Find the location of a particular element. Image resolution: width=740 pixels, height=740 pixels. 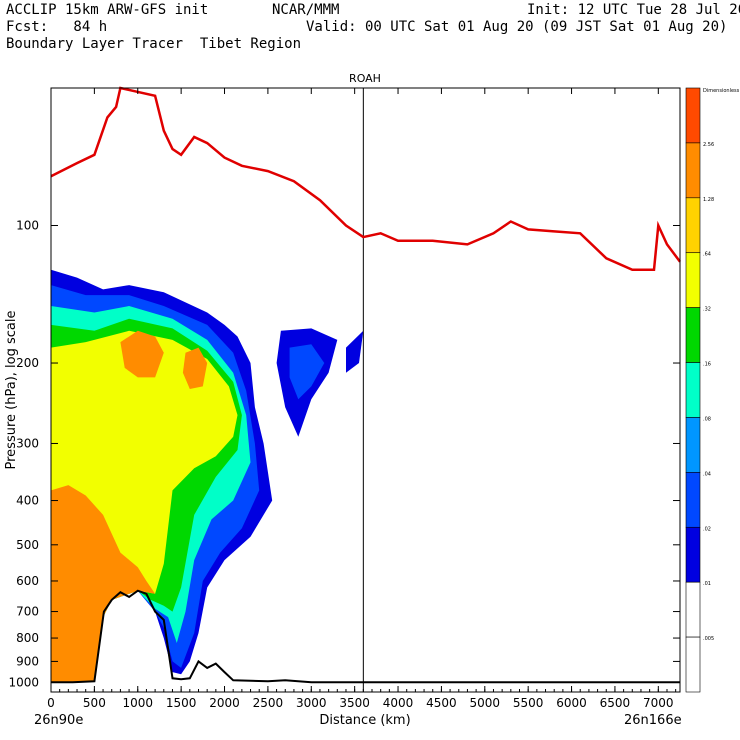

x-tick-label: 2500 is located at coordinates (268, 703).